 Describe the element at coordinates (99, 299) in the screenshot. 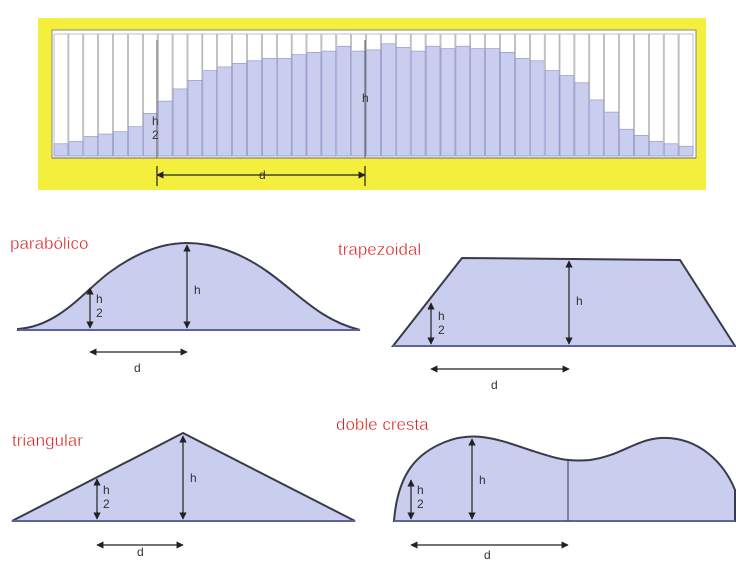

I see `parabolic-half-num: h` at that location.